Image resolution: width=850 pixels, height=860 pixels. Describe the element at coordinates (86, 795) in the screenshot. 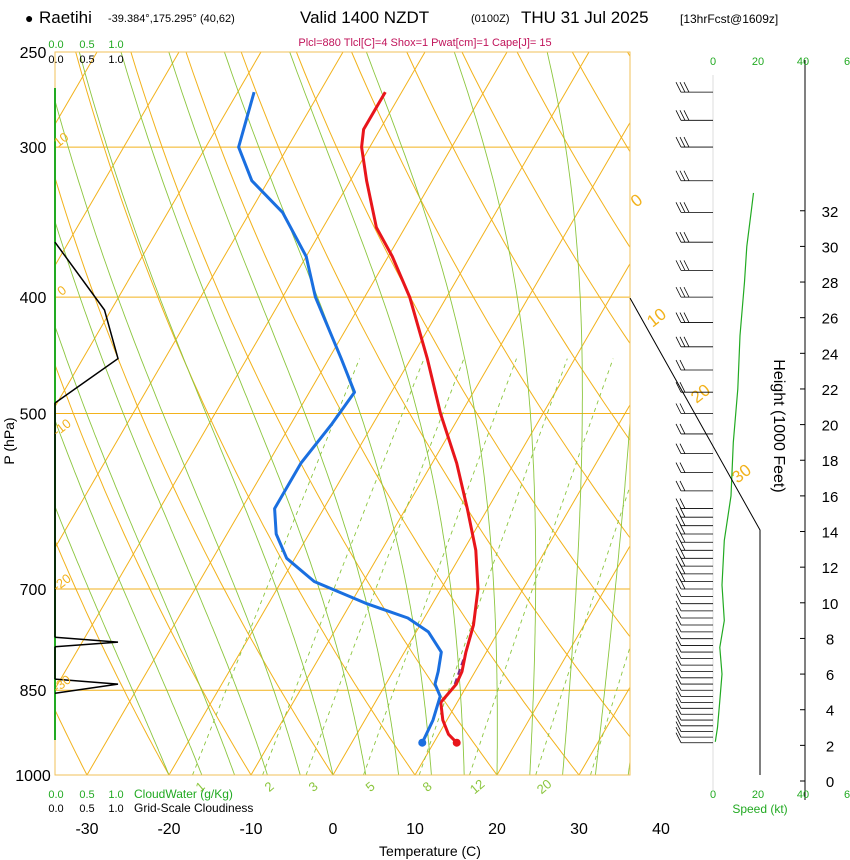

I see `cloudwater-scale-bottom: 0.5` at that location.